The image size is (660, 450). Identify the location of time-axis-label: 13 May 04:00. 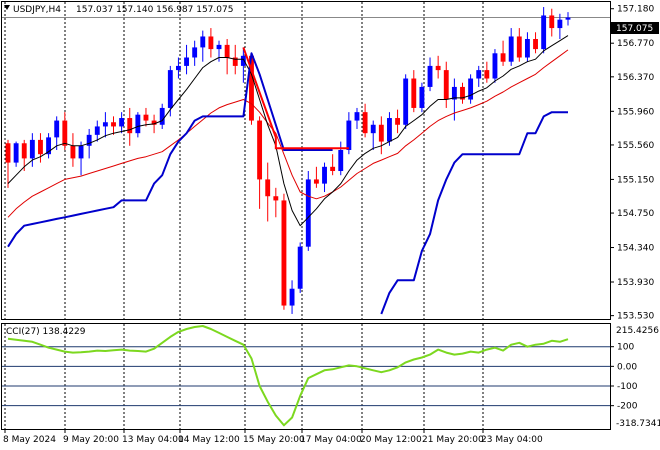
(153, 440).